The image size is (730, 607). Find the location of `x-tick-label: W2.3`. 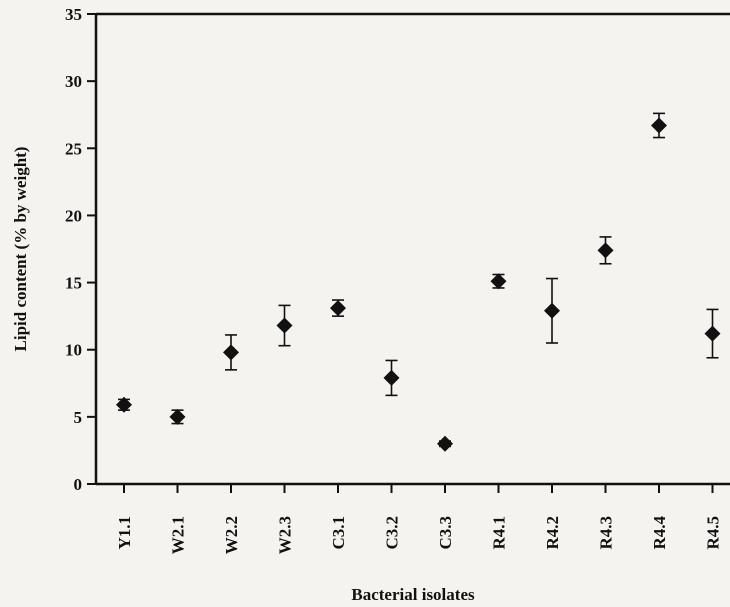

x-tick-label: W2.3 is located at coordinates (285, 535).